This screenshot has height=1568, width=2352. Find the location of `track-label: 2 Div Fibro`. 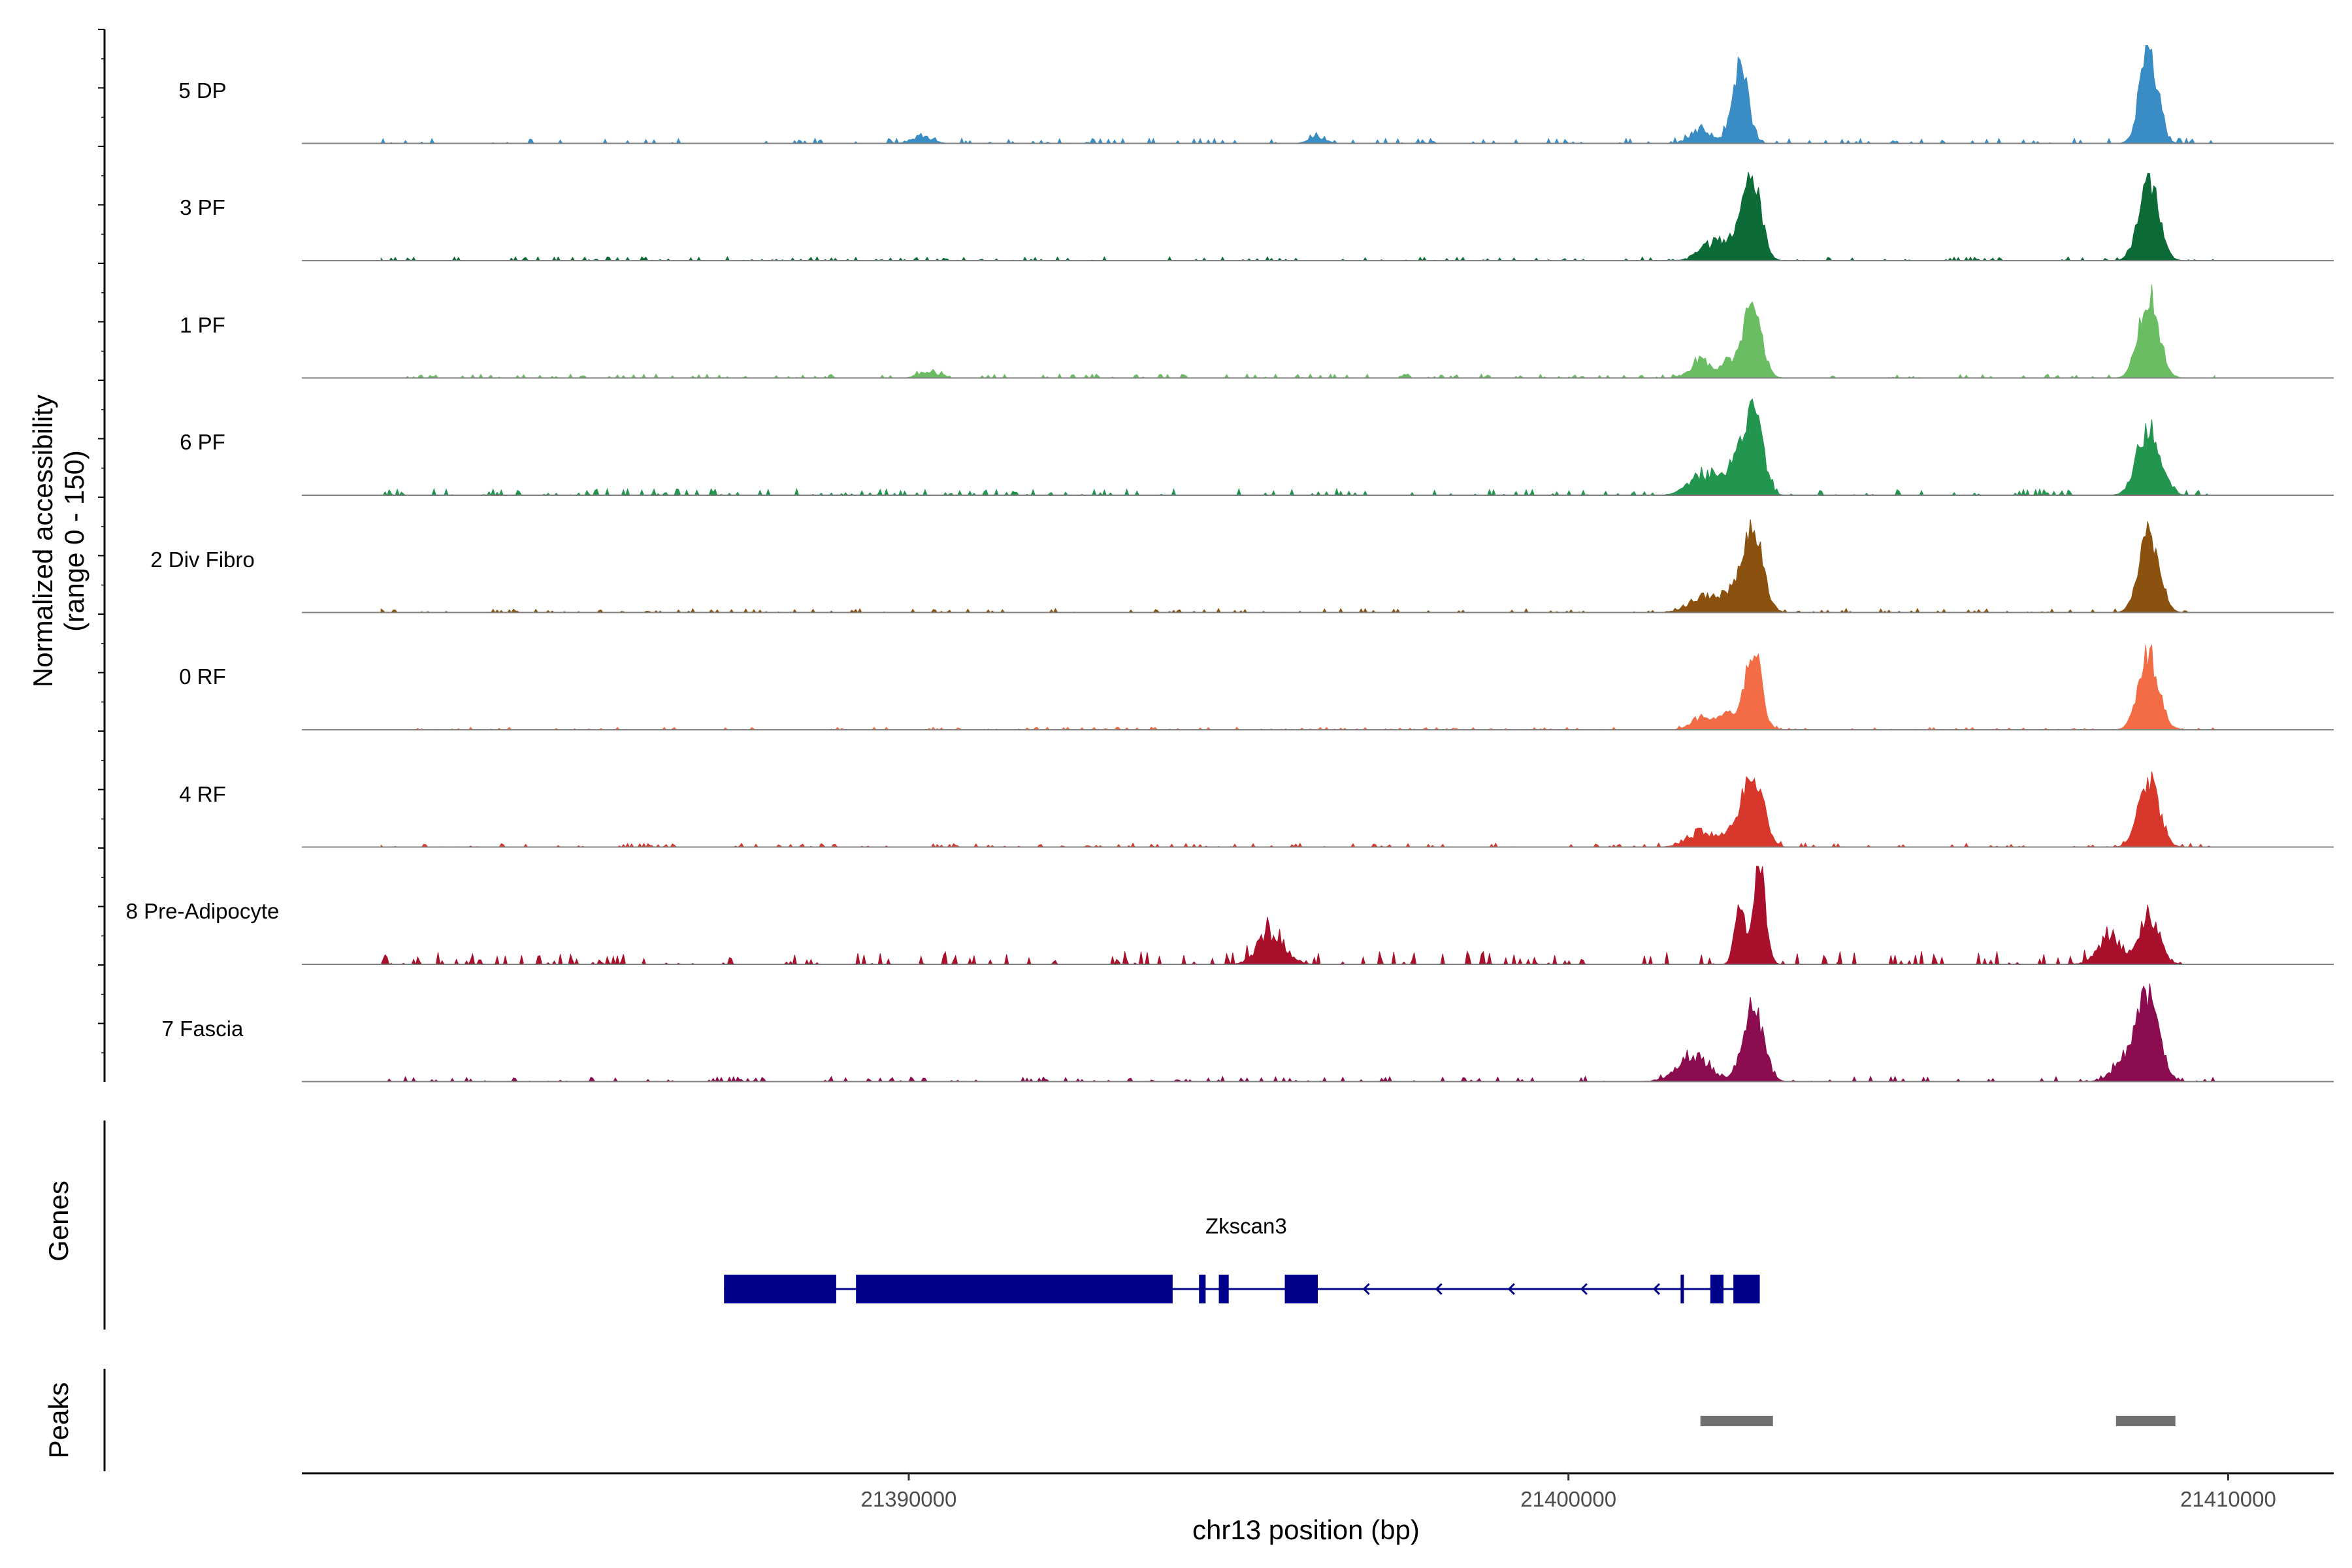

track-label: 2 Div Fibro is located at coordinates (202, 559).